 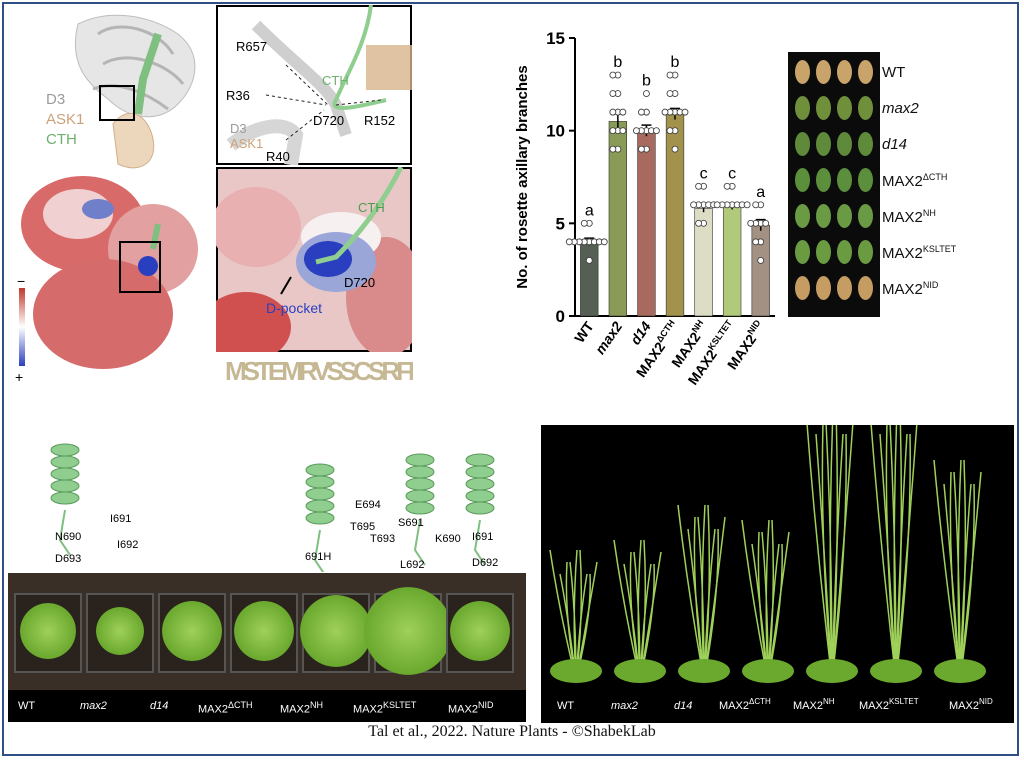 I want to click on shoot-label: MAX2NID, so click(x=971, y=704).